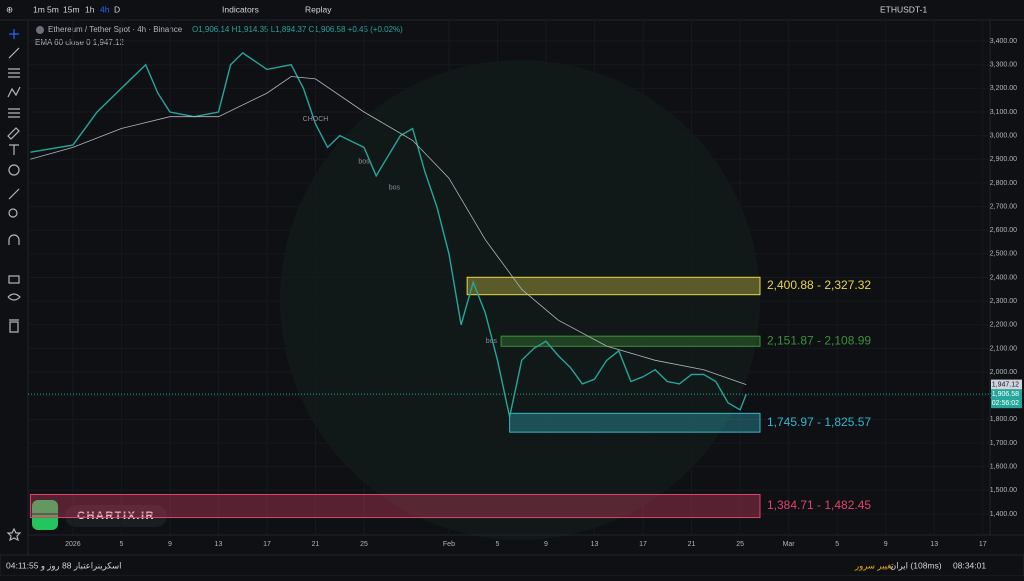 The image size is (1024, 581). I want to click on status-server: ایران (108ms), so click(916, 565).